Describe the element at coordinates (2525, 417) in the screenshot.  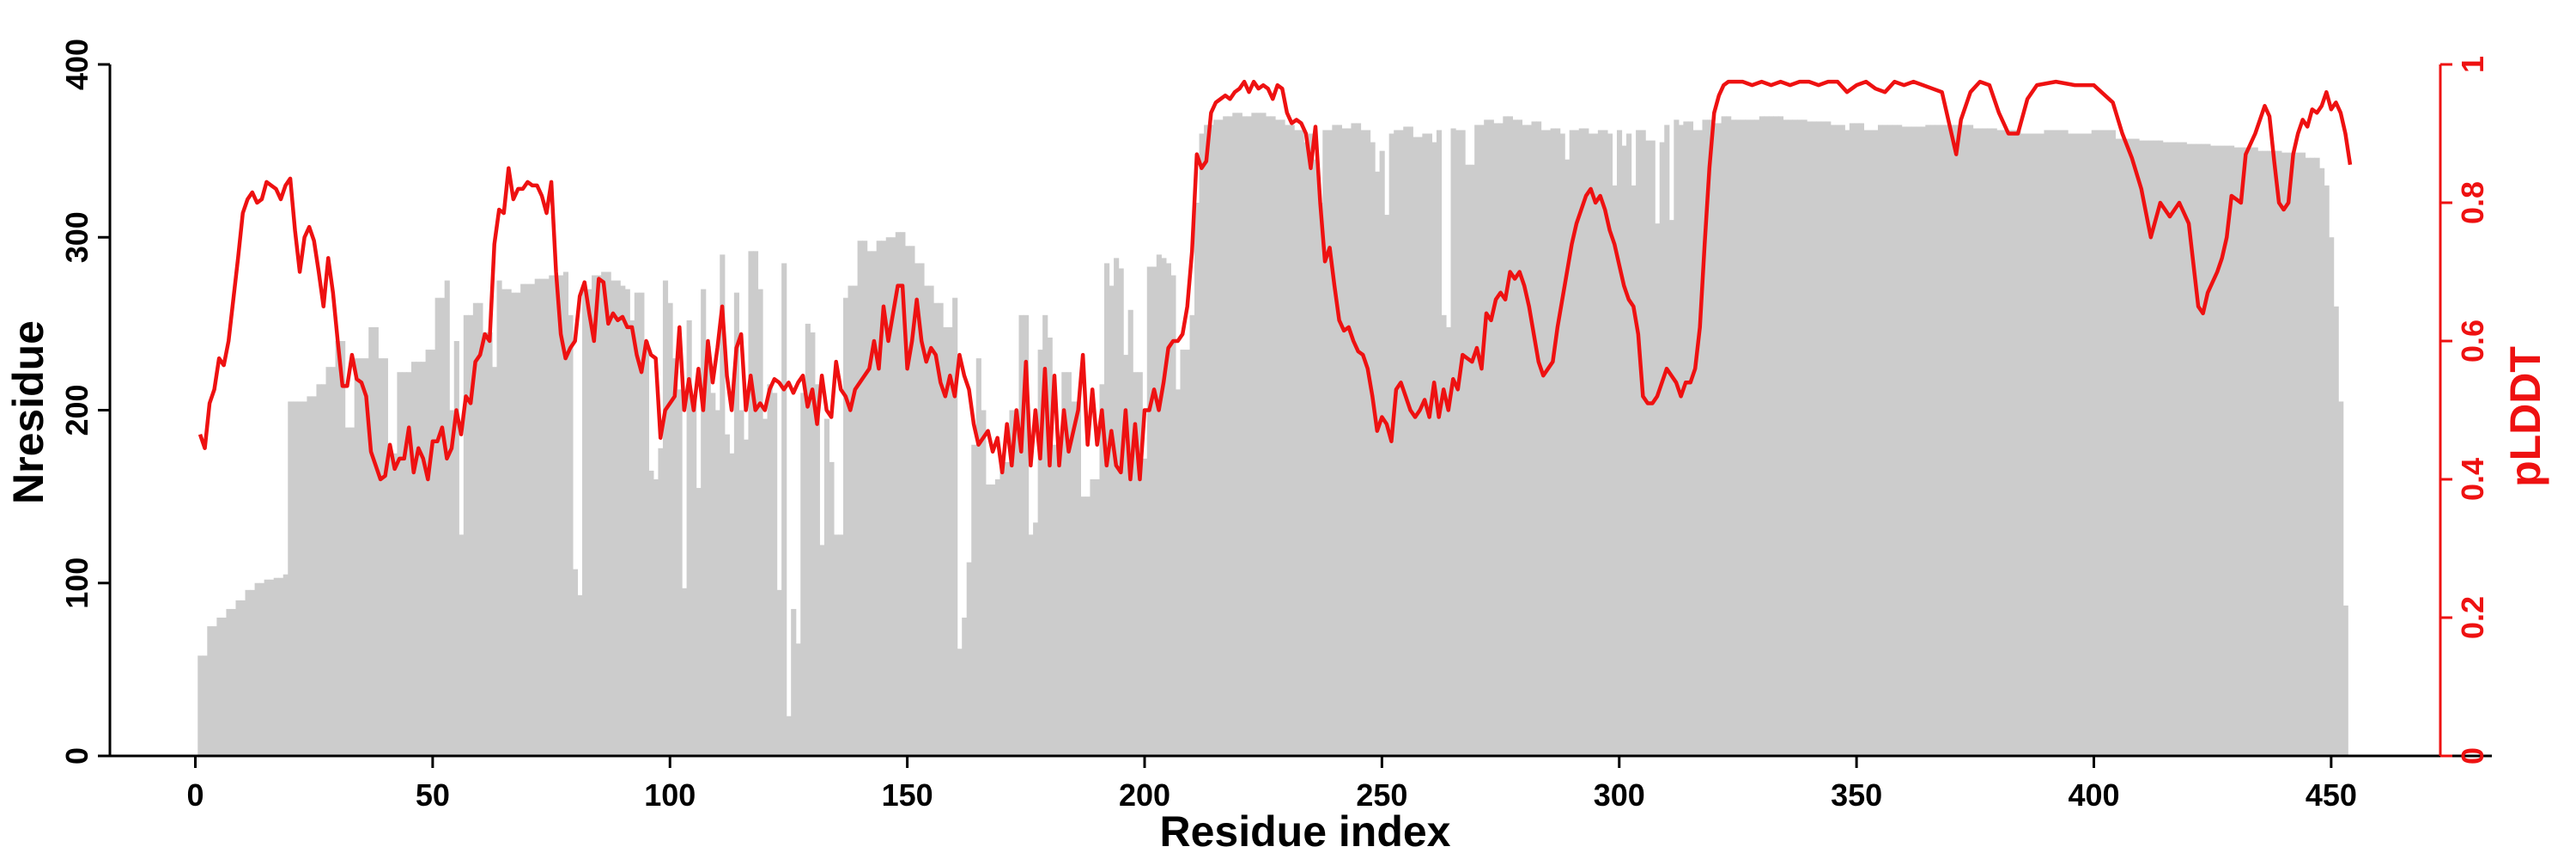
I see `y-axis-right-title: pLDDT` at that location.